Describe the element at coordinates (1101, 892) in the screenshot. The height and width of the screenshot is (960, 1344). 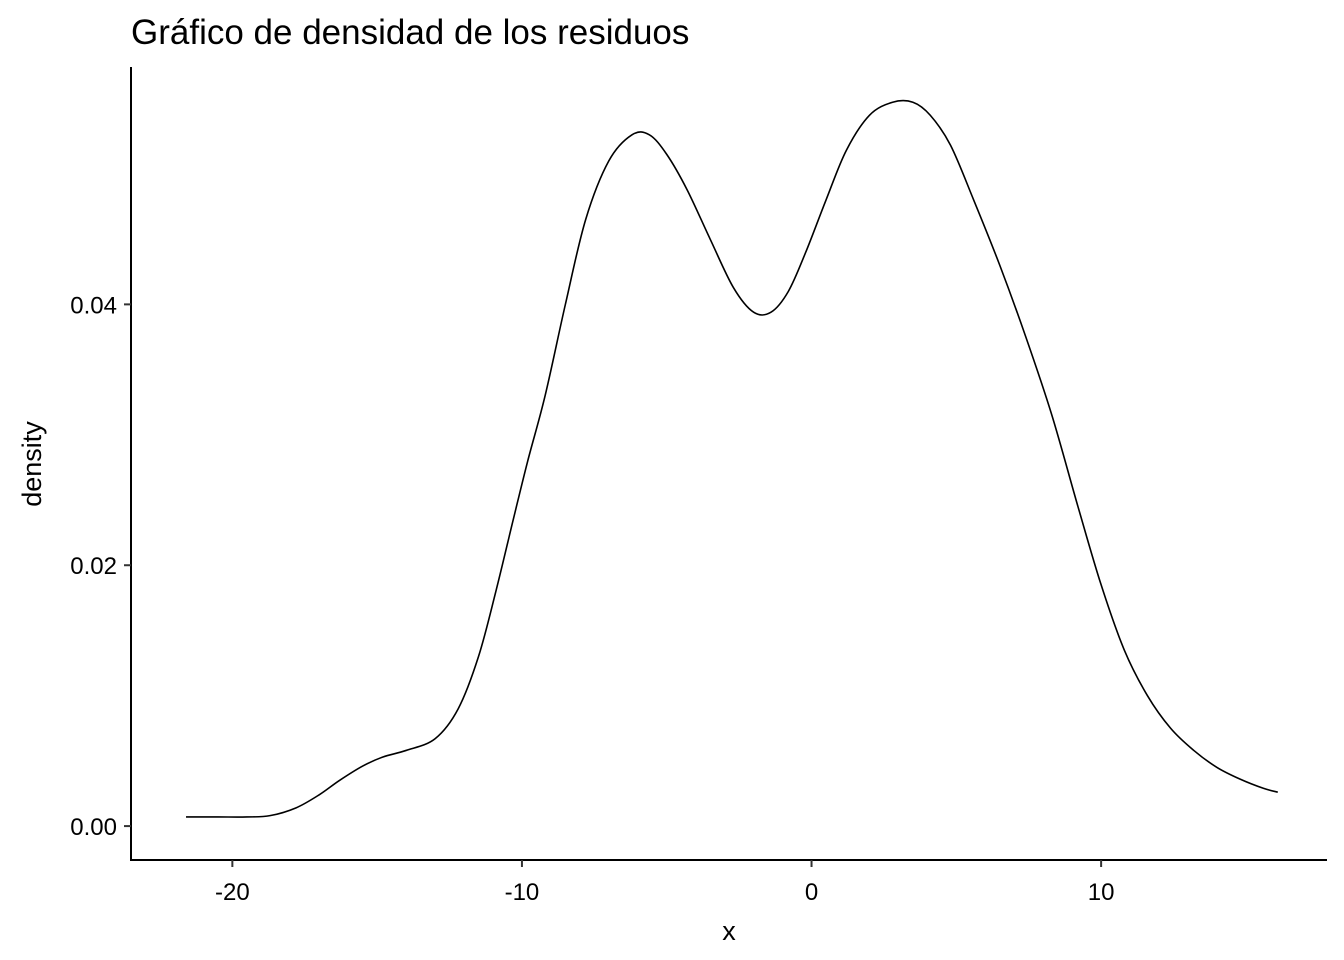
I see `x-tick-label: 10` at that location.